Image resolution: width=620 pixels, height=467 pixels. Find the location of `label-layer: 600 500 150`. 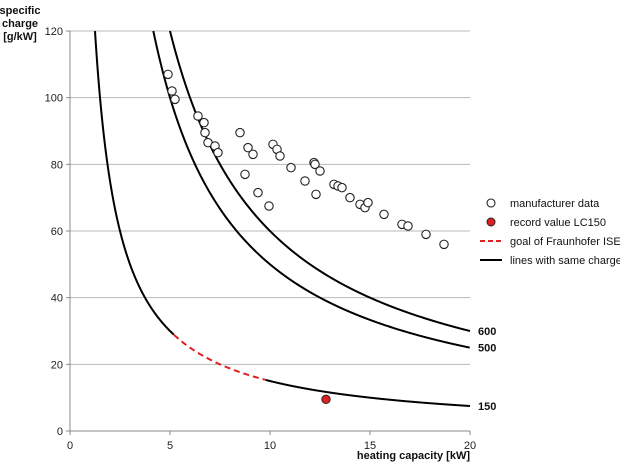

label-layer: 600 500 150 is located at coordinates (487, 369).